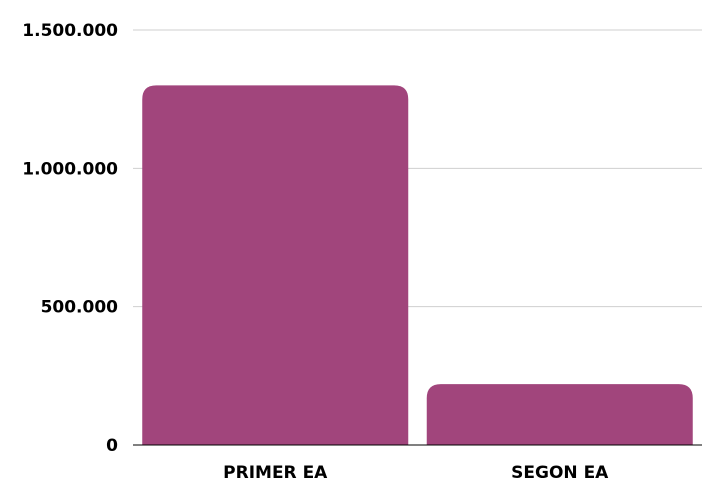  What do you see at coordinates (275, 471) in the screenshot?
I see `x-category-label: PRIMER EA` at bounding box center [275, 471].